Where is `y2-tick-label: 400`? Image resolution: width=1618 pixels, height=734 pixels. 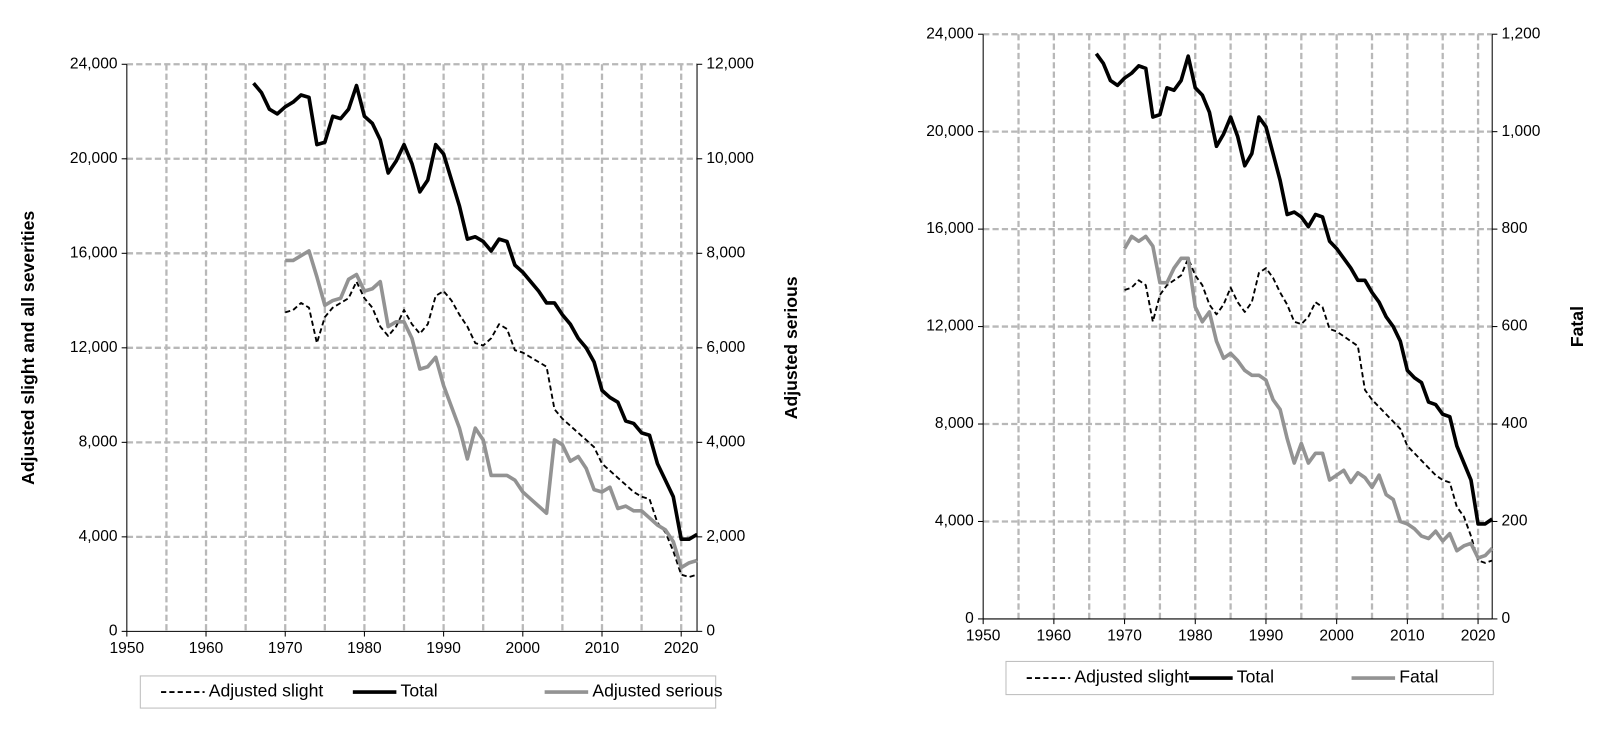
y2-tick-label: 400 is located at coordinates (1515, 423).